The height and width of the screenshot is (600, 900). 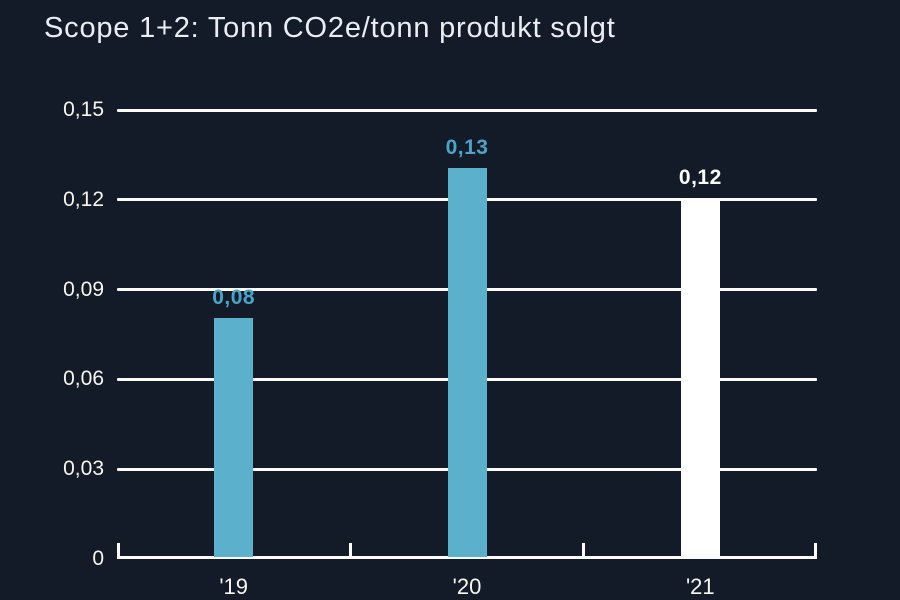 I want to click on y-axis-tick-label: 0,03, so click(x=83, y=469).